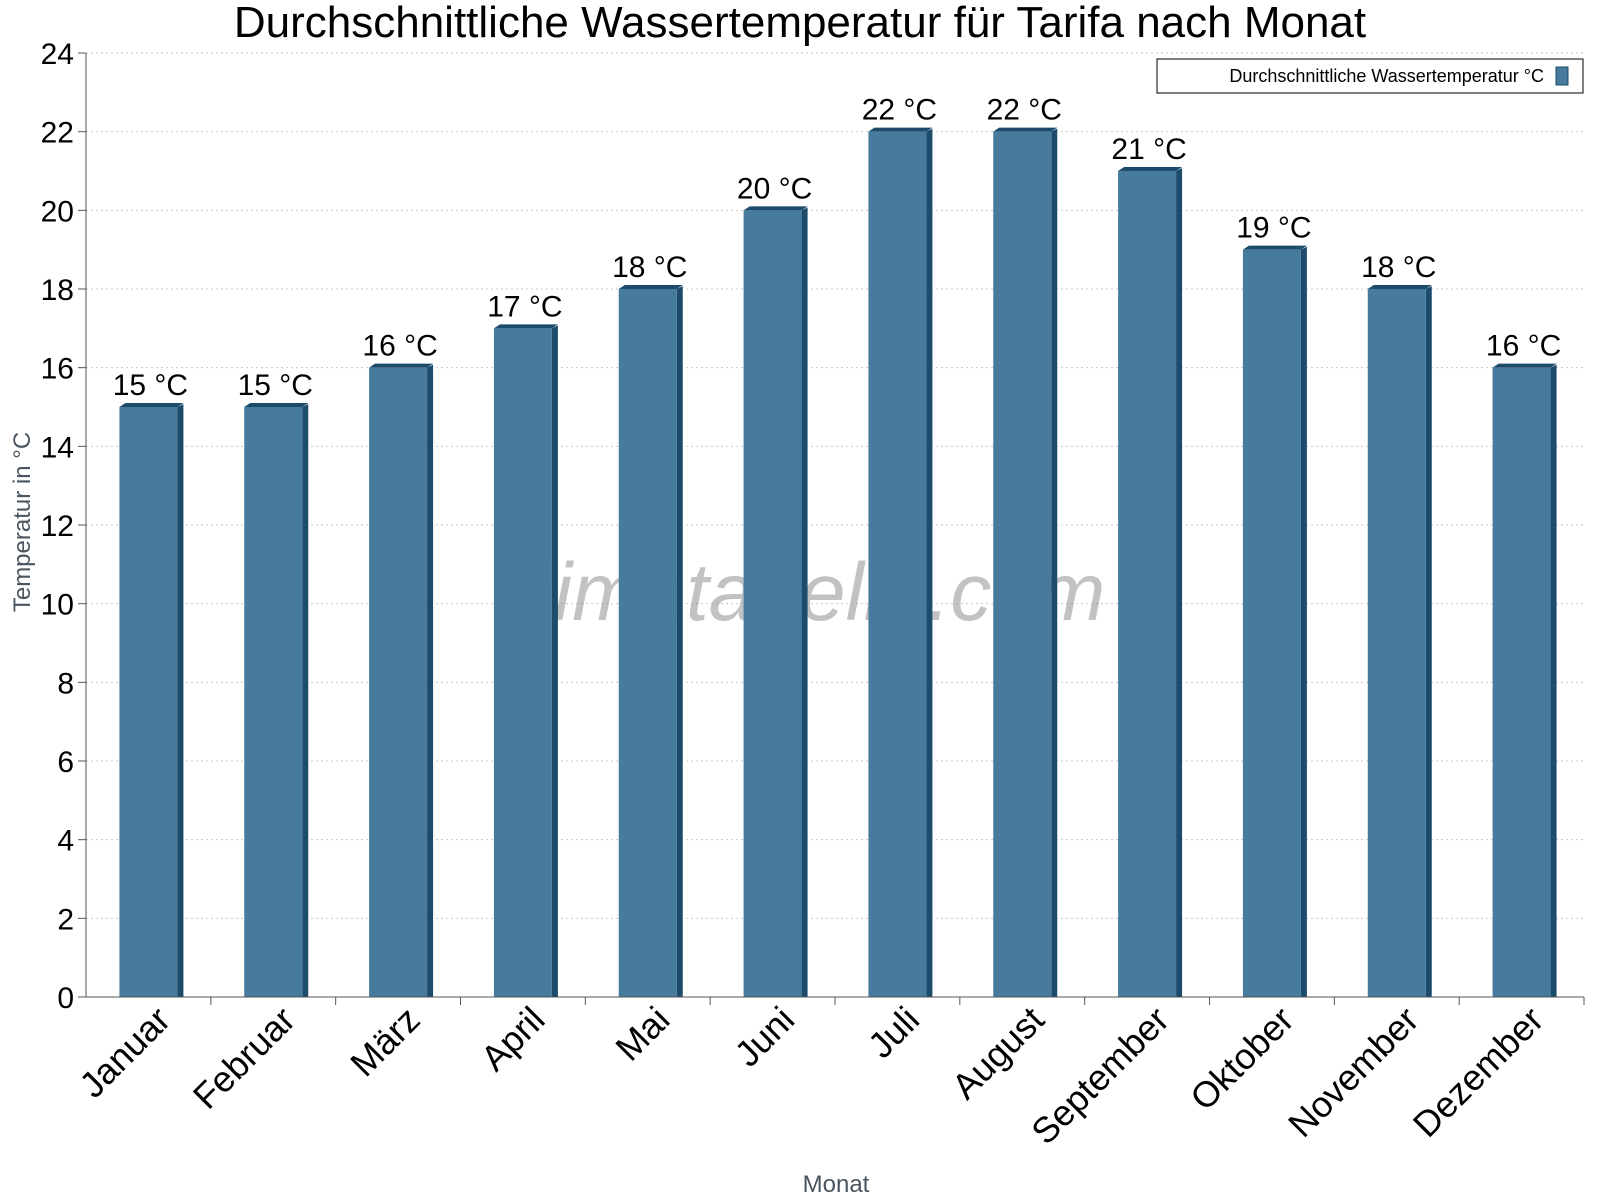 The height and width of the screenshot is (1200, 1600). I want to click on y-tick-label: 20, so click(57, 211).